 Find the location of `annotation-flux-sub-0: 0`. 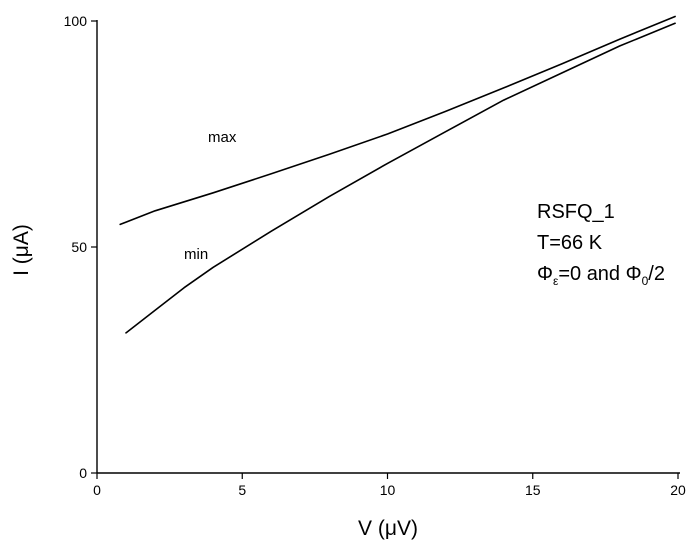

annotation-flux-sub-0: 0 is located at coordinates (645, 281).